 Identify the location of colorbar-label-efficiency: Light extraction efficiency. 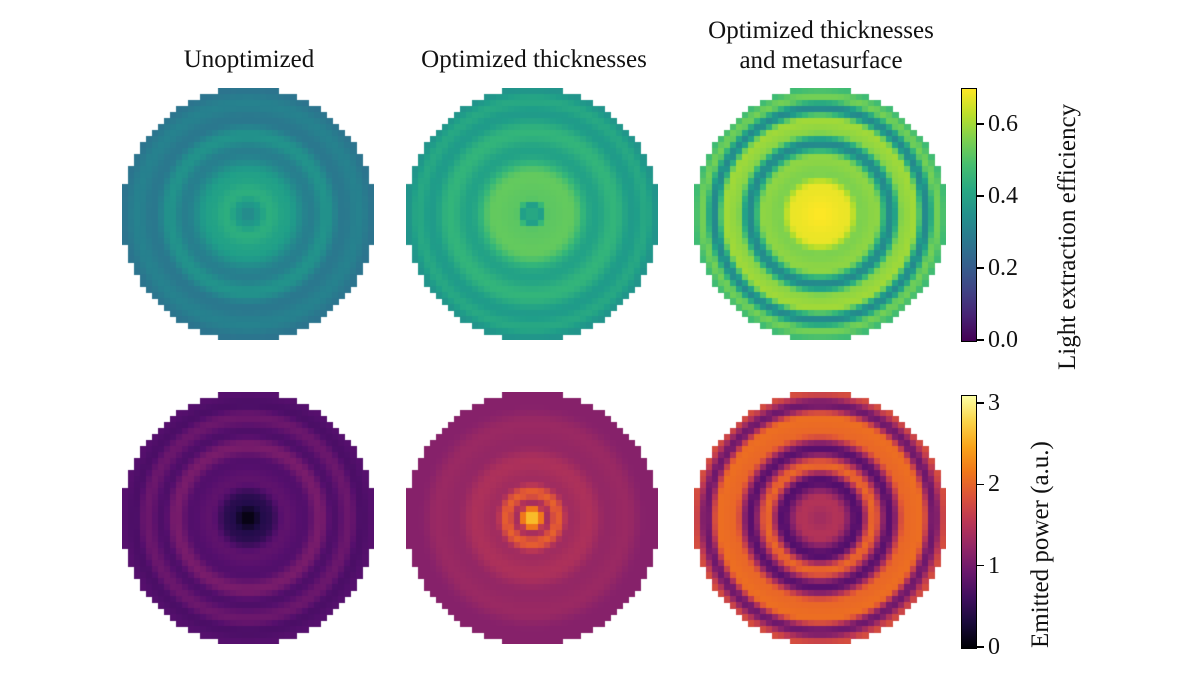
(1067, 236).